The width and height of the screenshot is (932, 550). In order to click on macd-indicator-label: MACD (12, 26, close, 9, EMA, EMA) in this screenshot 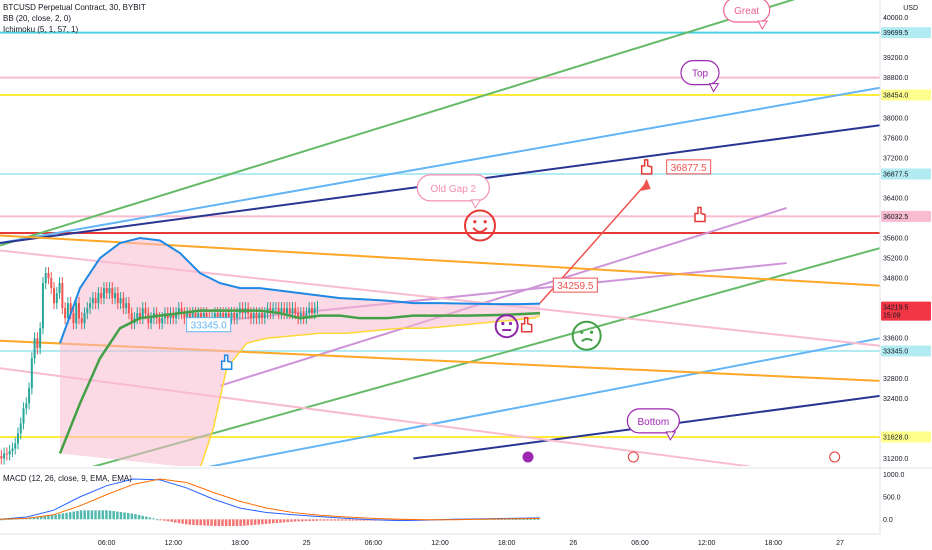, I will do `click(67, 478)`.